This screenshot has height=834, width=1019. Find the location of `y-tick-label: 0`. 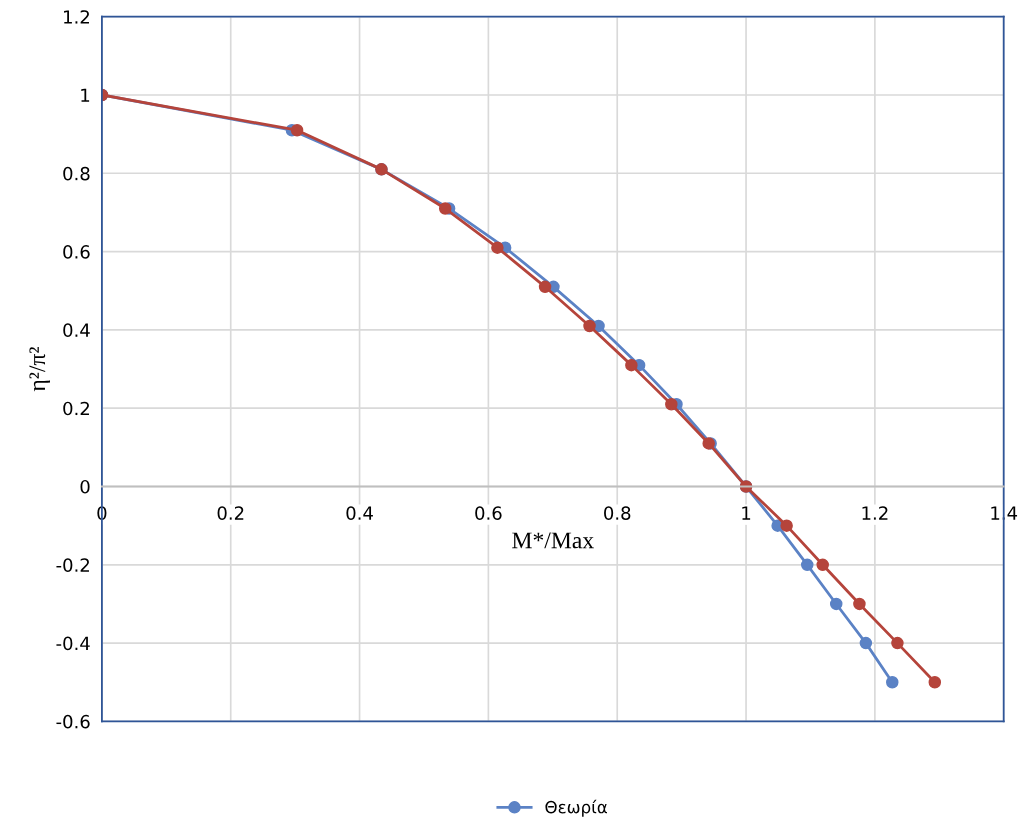

y-tick-label: 0 is located at coordinates (85, 486).